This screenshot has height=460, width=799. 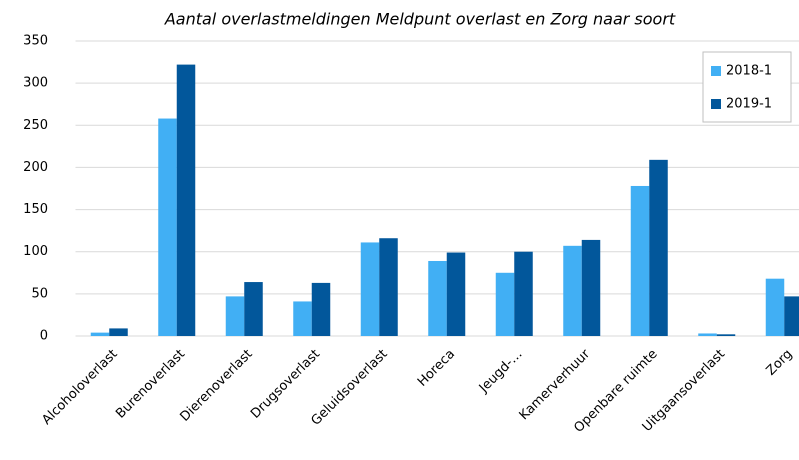 I want to click on x-tick-label: Horeca, so click(x=436, y=368).